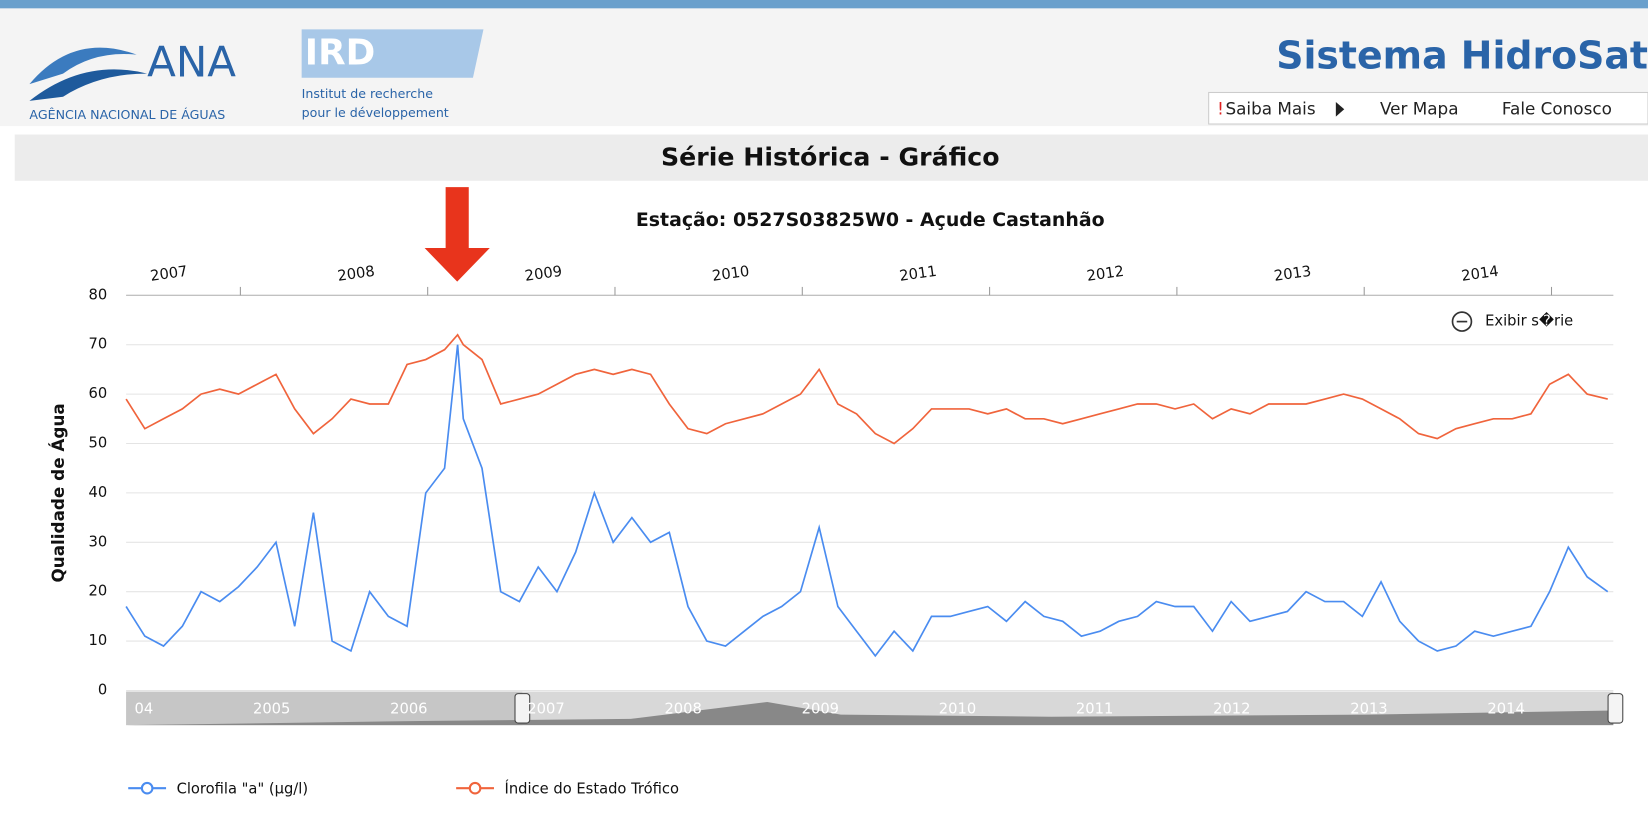 The image size is (1648, 825). Describe the element at coordinates (591, 788) in the screenshot. I see `legend-label: Índice do Estado Trófico` at that location.